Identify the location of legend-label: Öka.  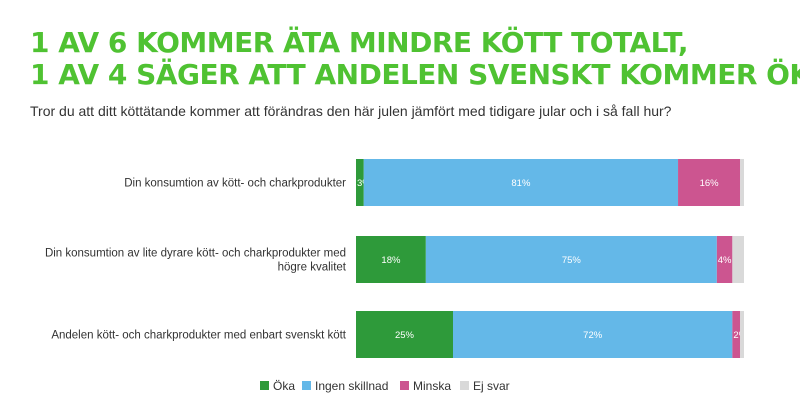
(284, 386).